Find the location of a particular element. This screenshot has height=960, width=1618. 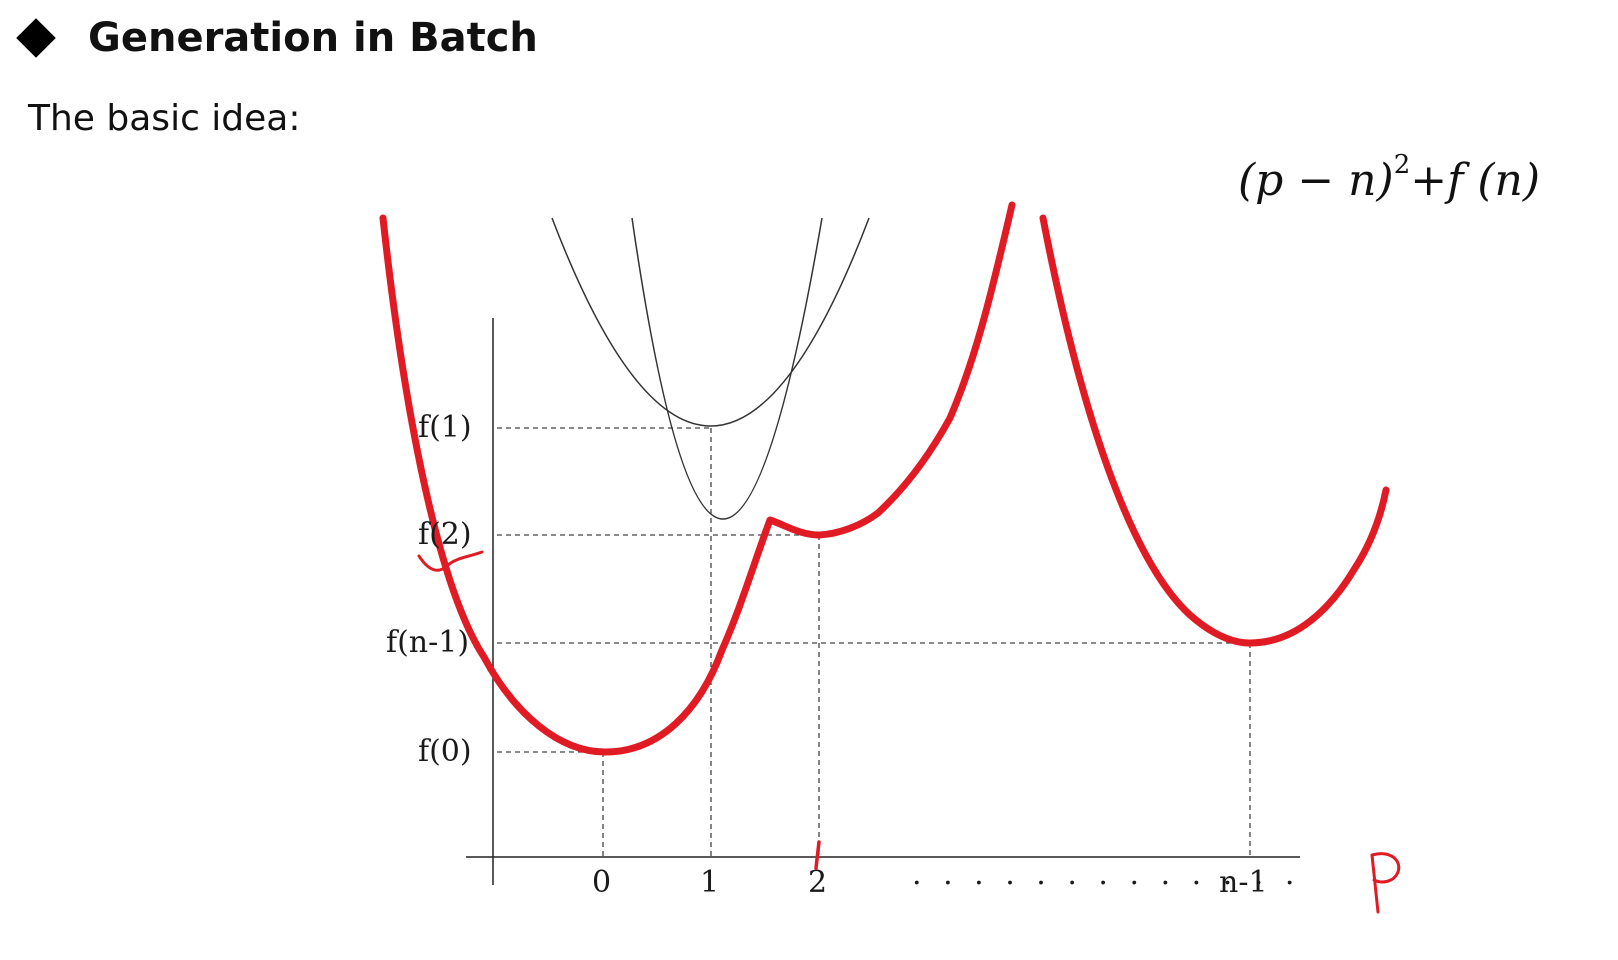

formula: (p − n)2+f (n) is located at coordinates (1423, 178).